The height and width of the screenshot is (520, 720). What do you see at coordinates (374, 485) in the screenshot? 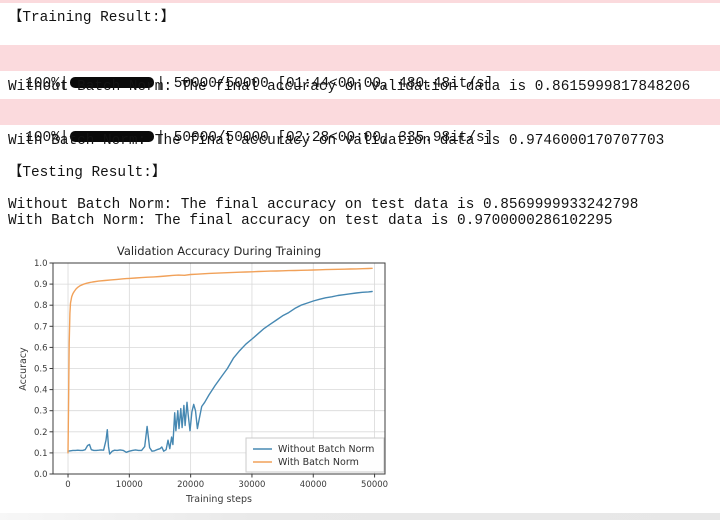
I see `svg-text: 50000` at bounding box center [374, 485].